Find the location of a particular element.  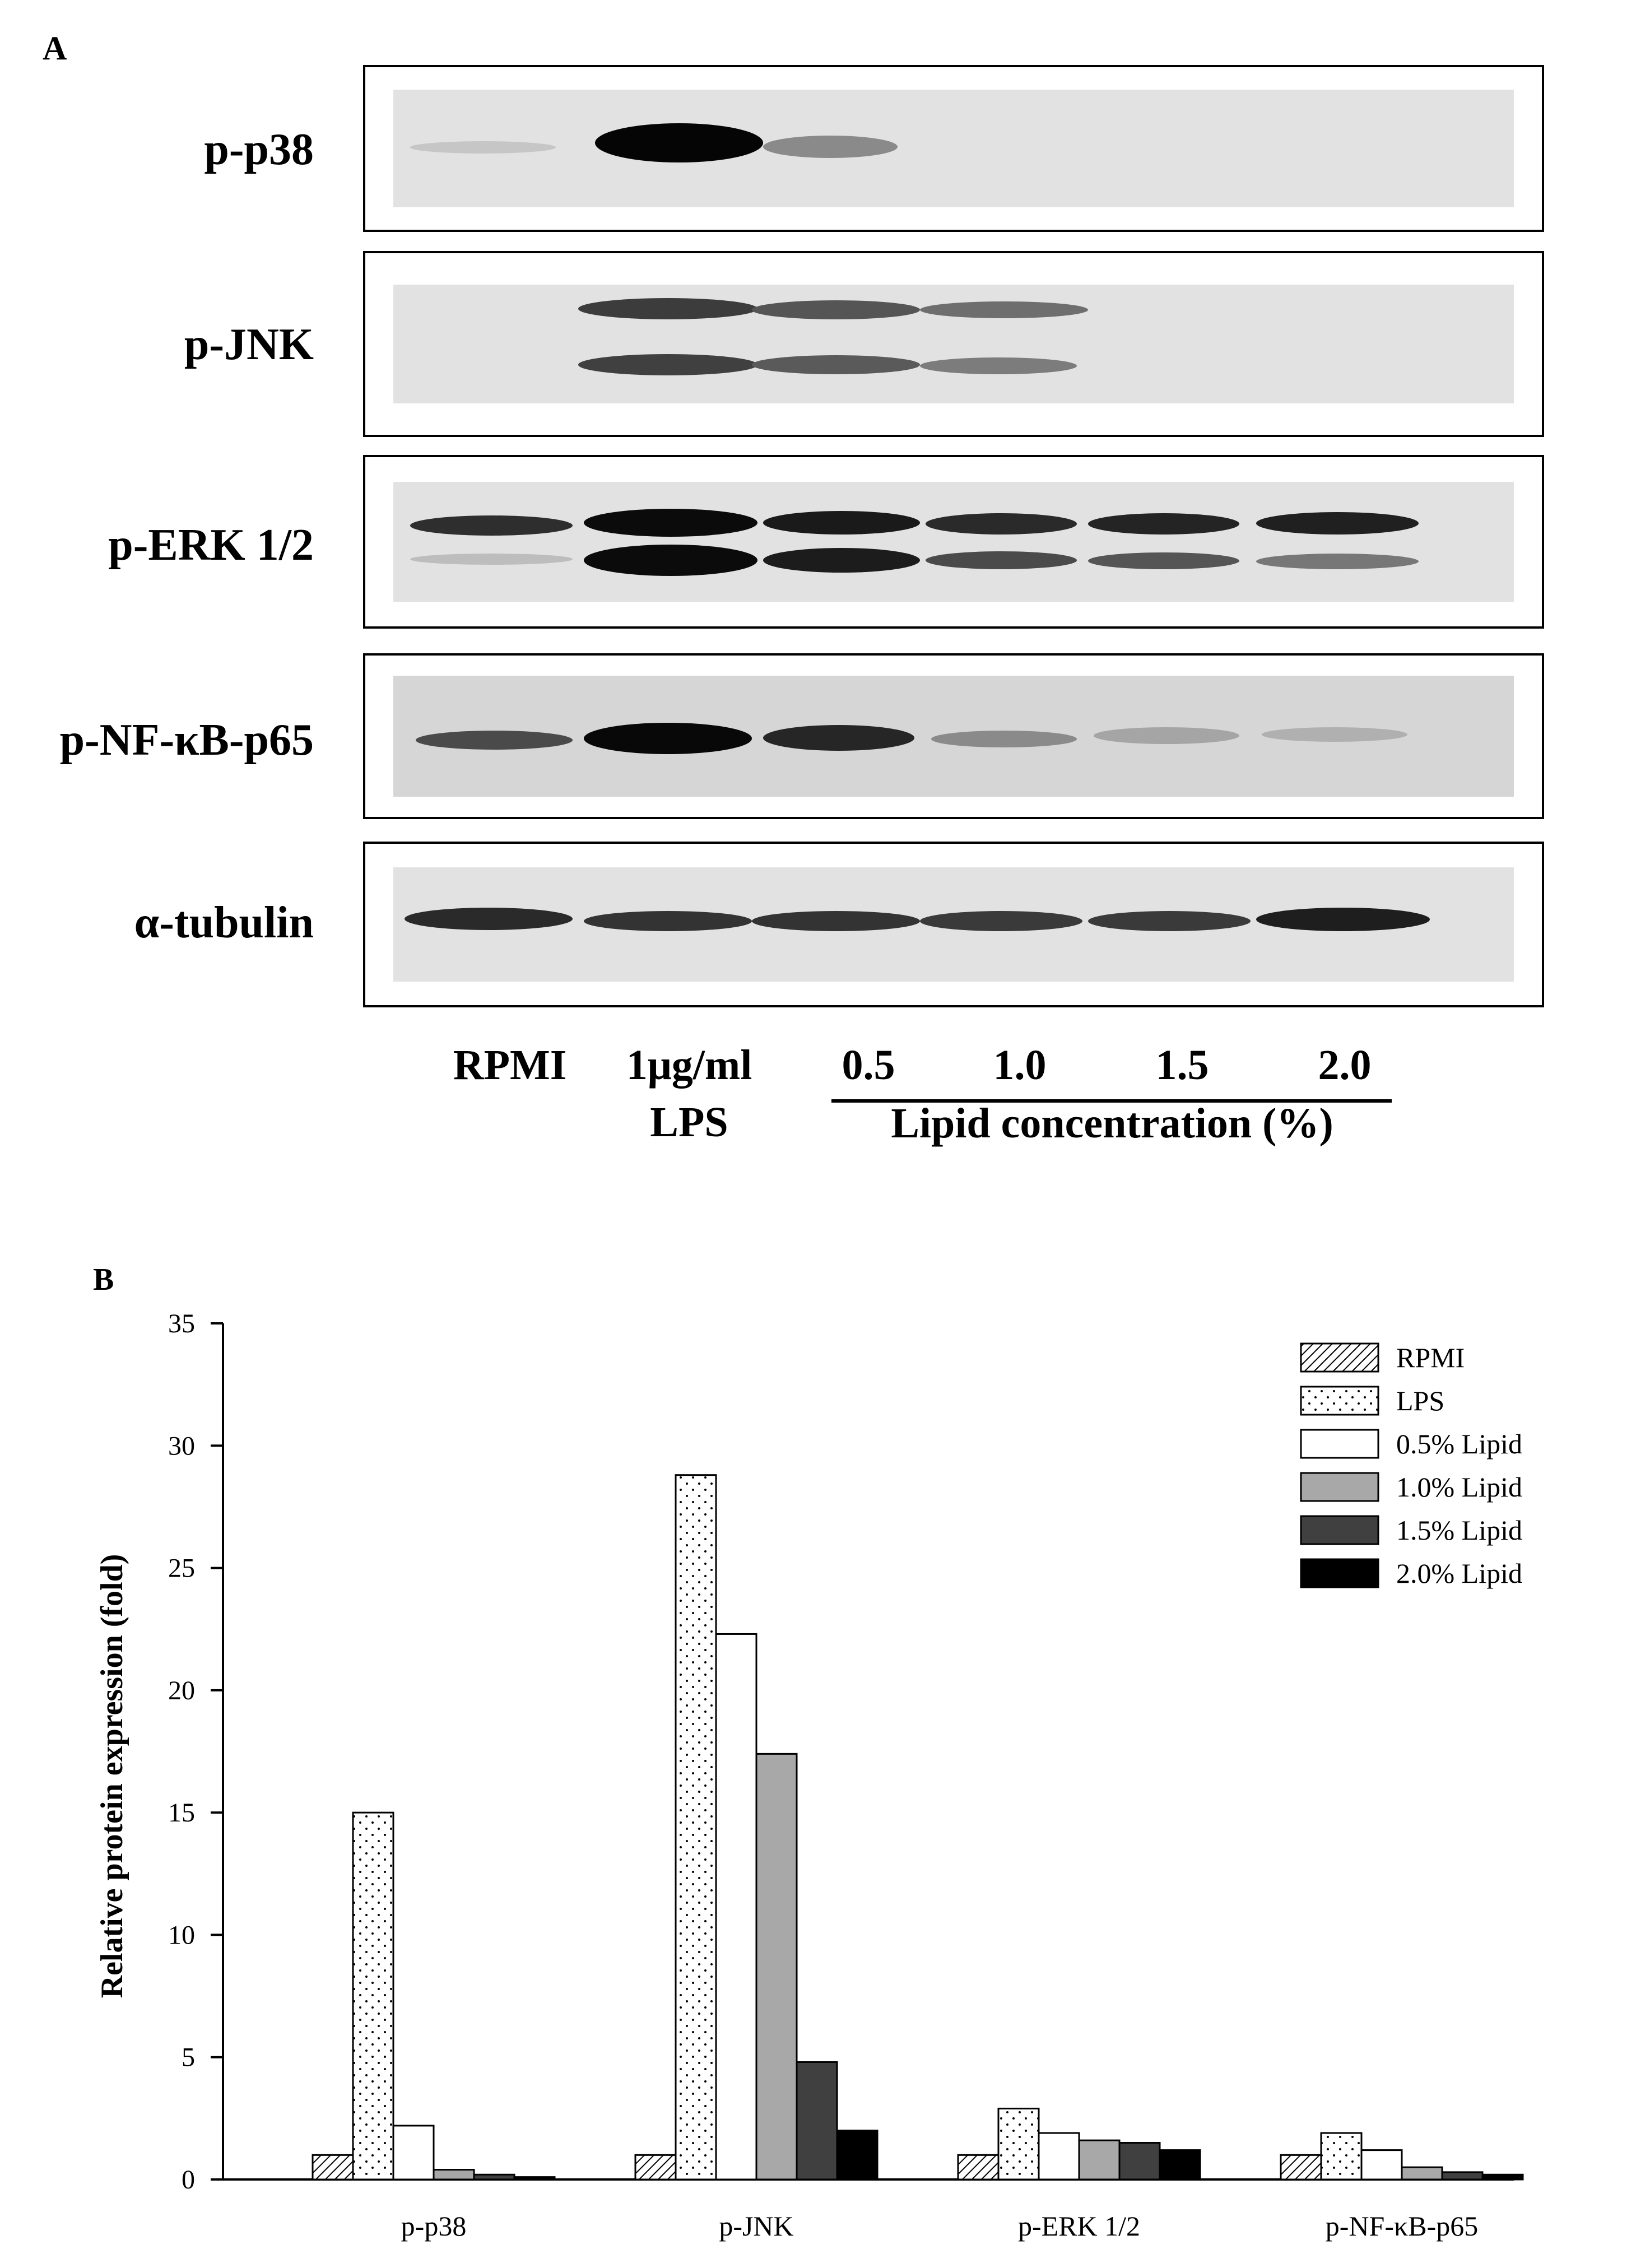

y-tick-label: 30 is located at coordinates (181, 1446).